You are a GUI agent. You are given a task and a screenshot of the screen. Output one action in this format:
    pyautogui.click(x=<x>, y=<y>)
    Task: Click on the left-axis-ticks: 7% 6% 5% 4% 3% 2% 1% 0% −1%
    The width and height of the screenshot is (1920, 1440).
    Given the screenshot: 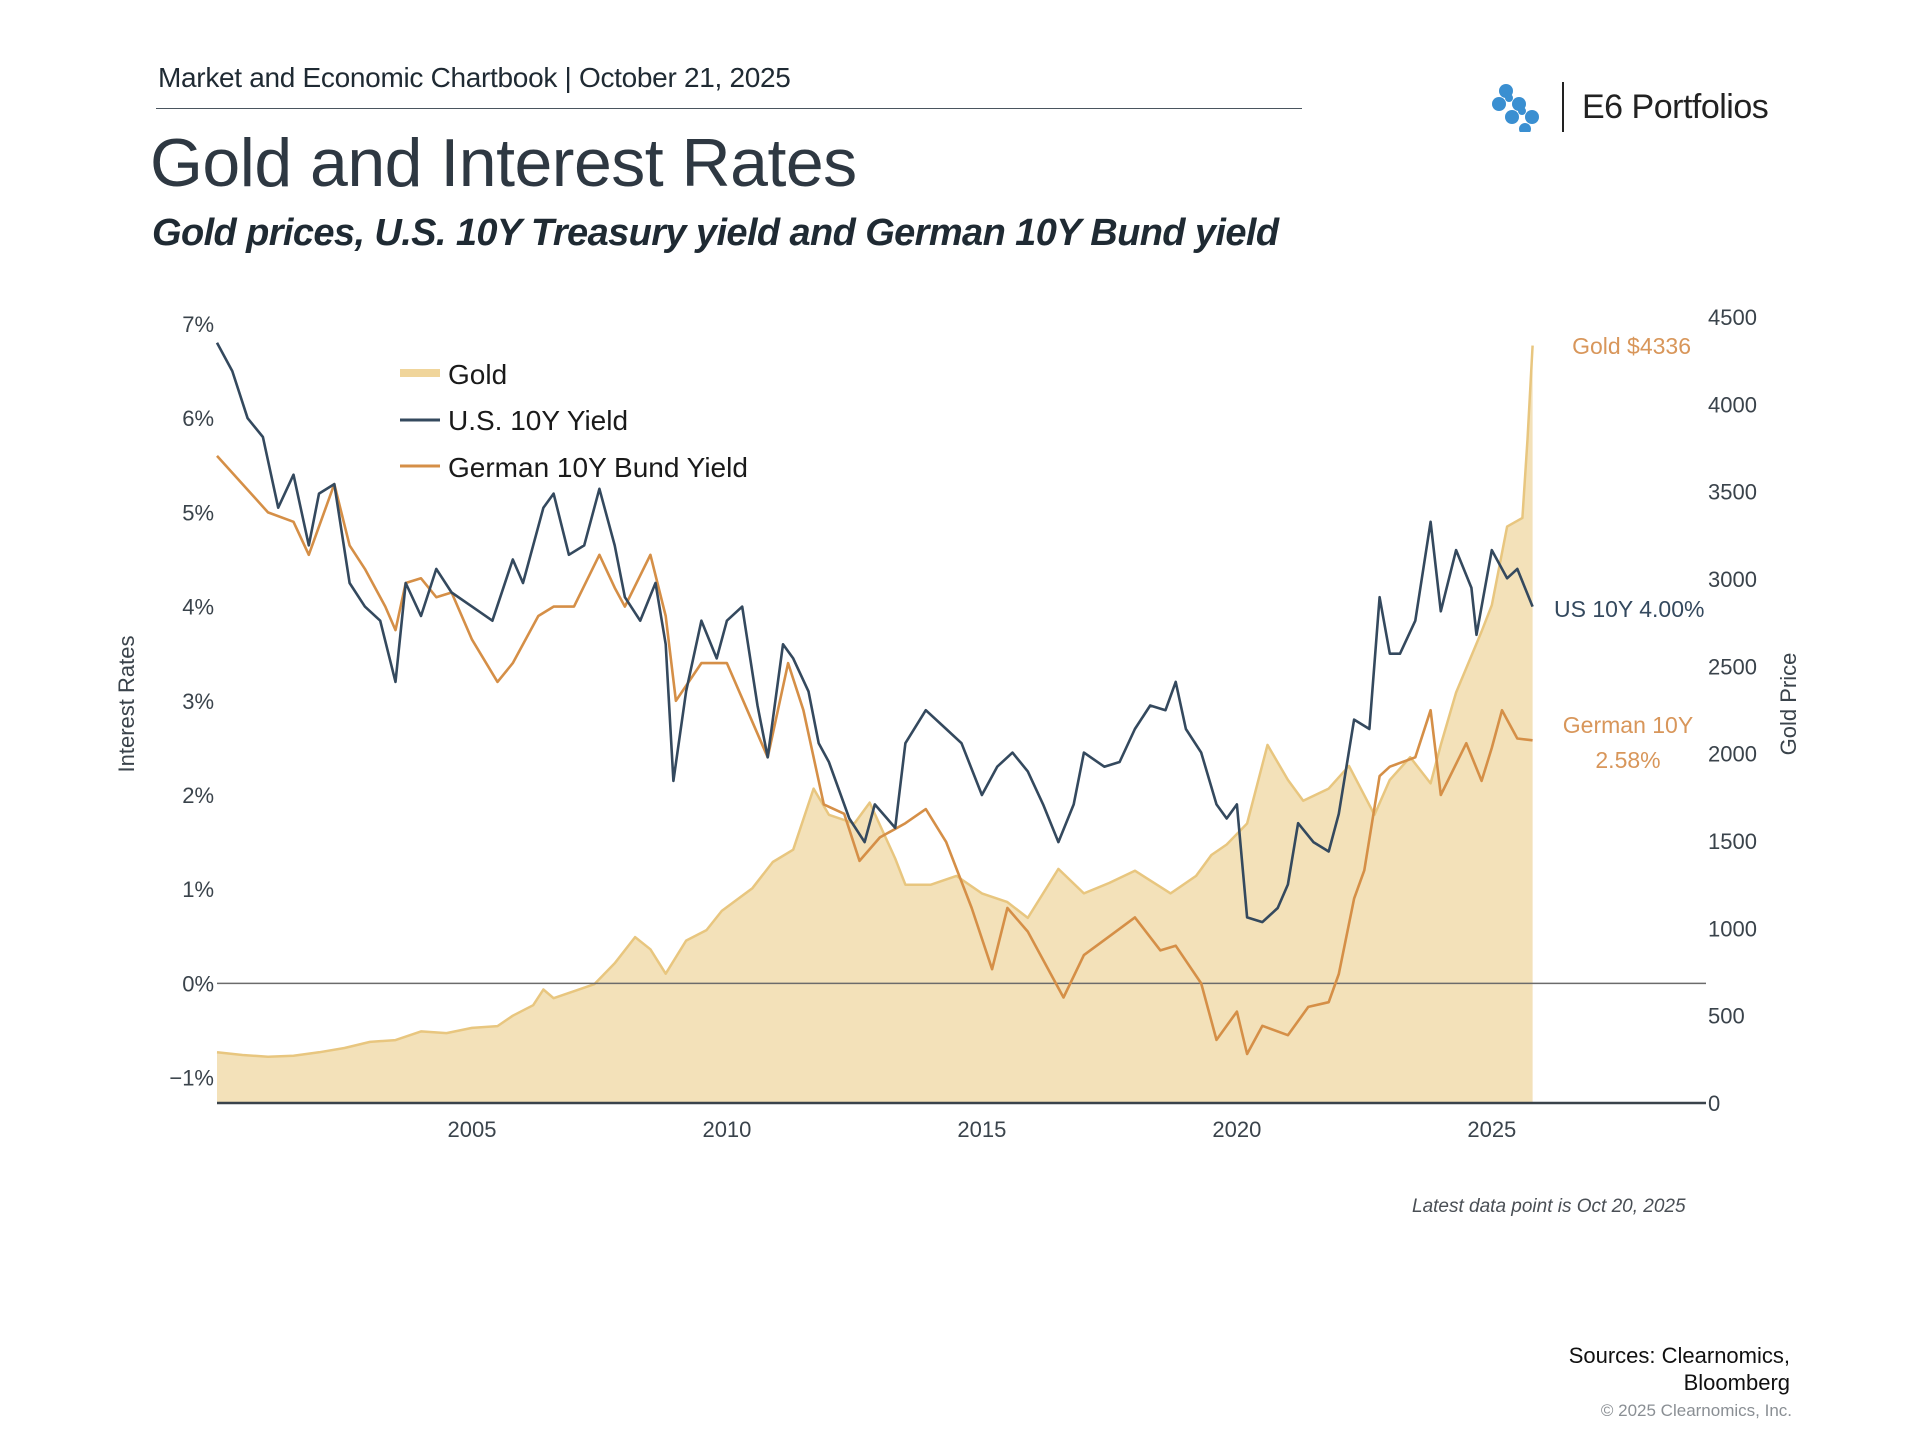 What is the action you would take?
    pyautogui.click(x=191, y=701)
    